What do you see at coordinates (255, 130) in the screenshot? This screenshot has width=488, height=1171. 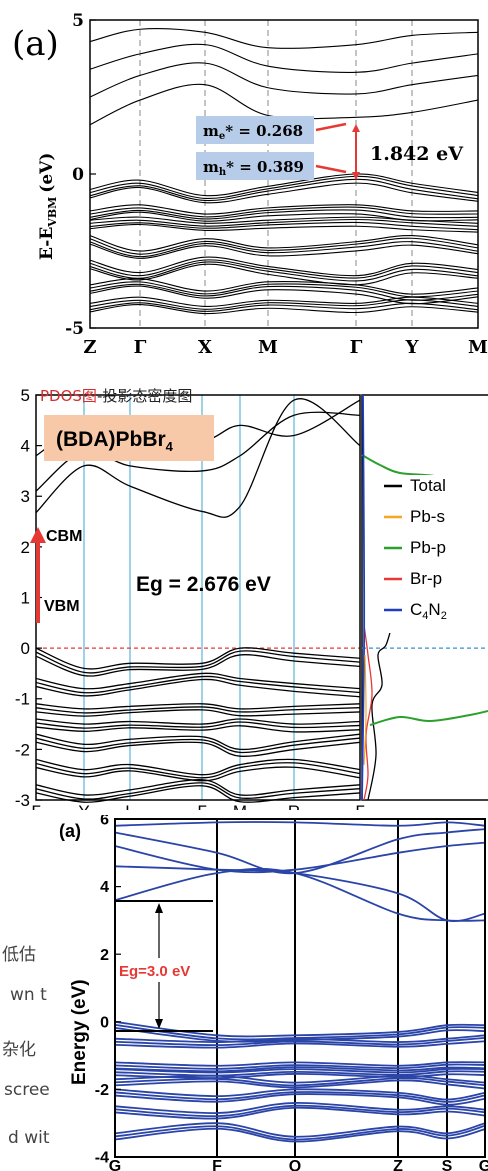 I see `electron-mass-box` at bounding box center [255, 130].